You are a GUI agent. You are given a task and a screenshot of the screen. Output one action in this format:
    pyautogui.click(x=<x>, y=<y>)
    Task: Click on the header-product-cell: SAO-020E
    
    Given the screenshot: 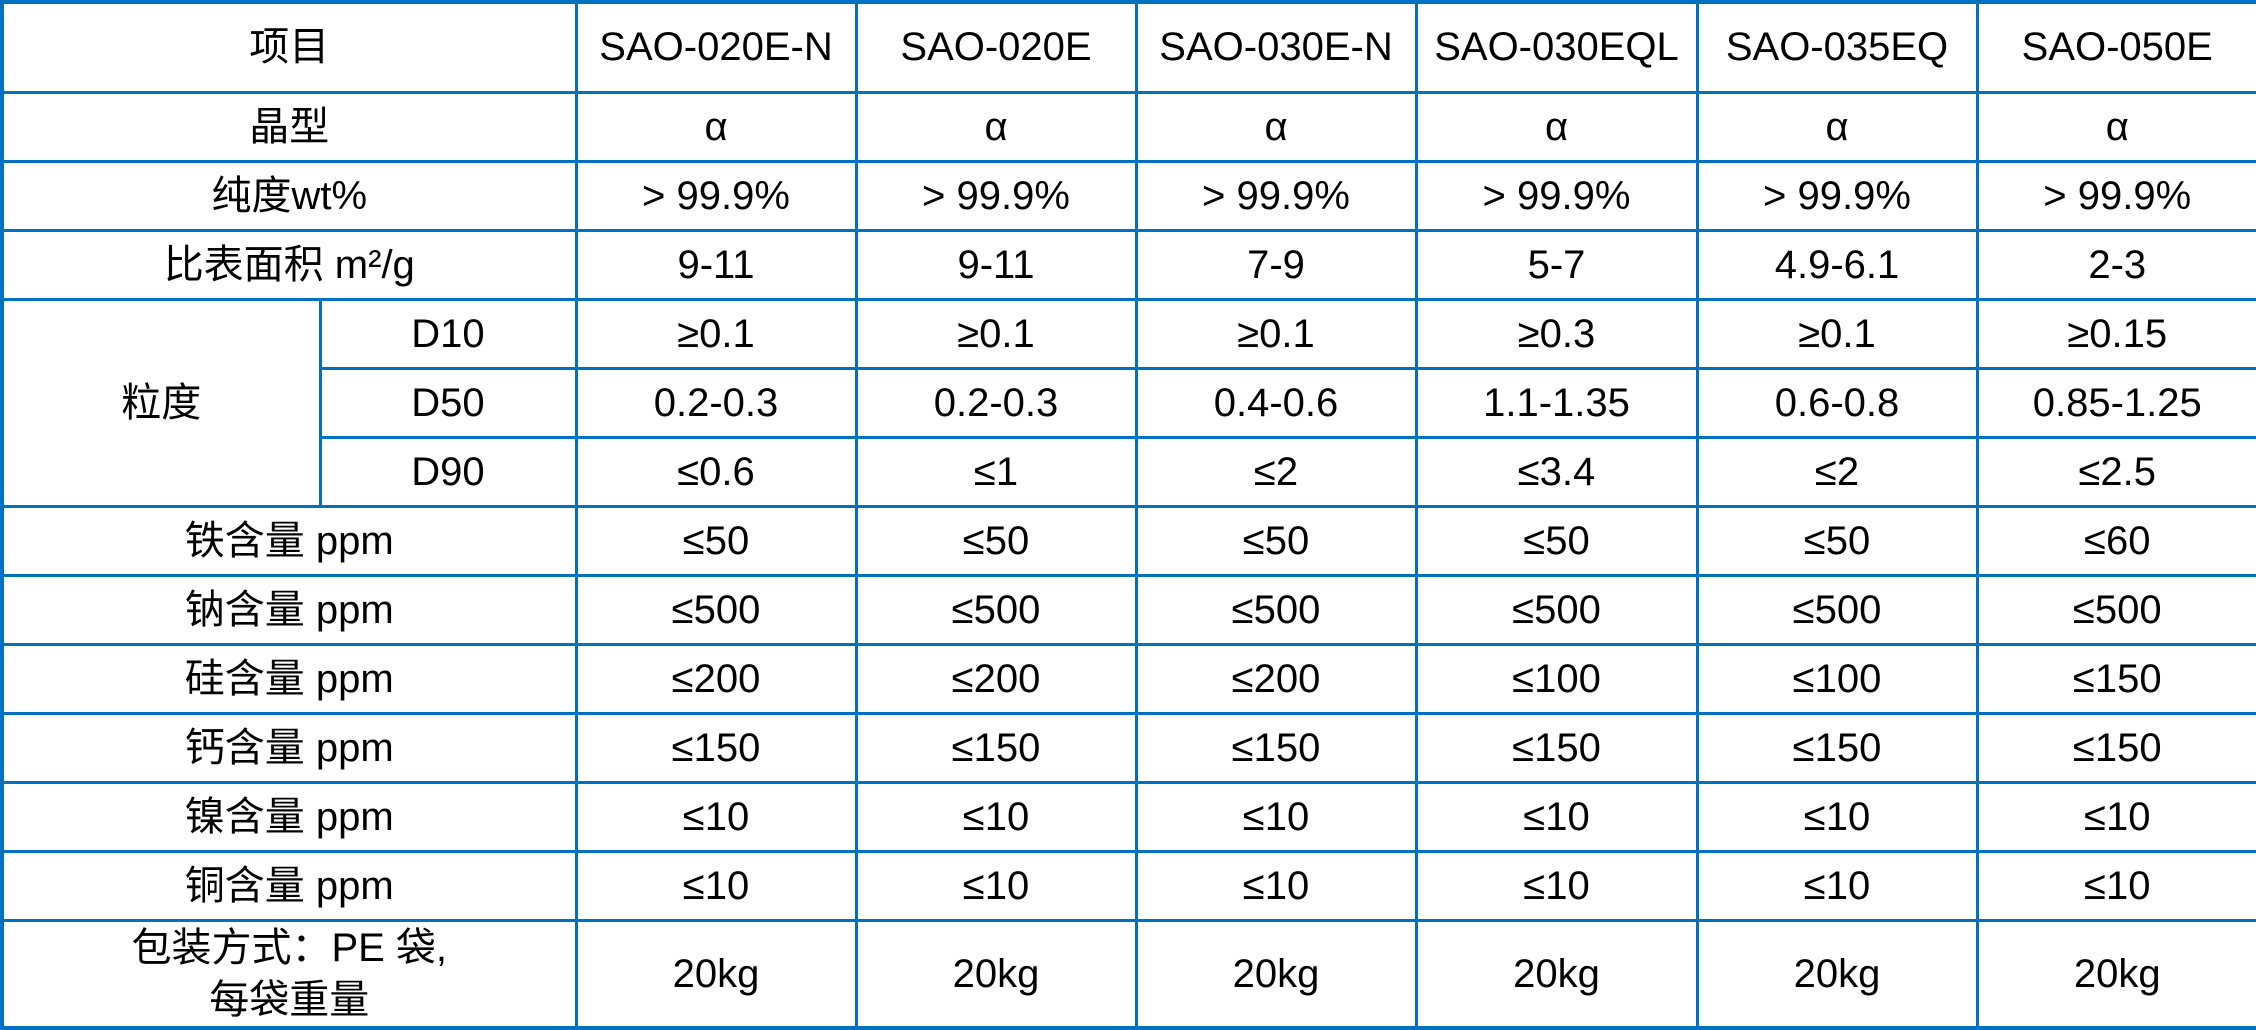 What is the action you would take?
    pyautogui.click(x=996, y=47)
    